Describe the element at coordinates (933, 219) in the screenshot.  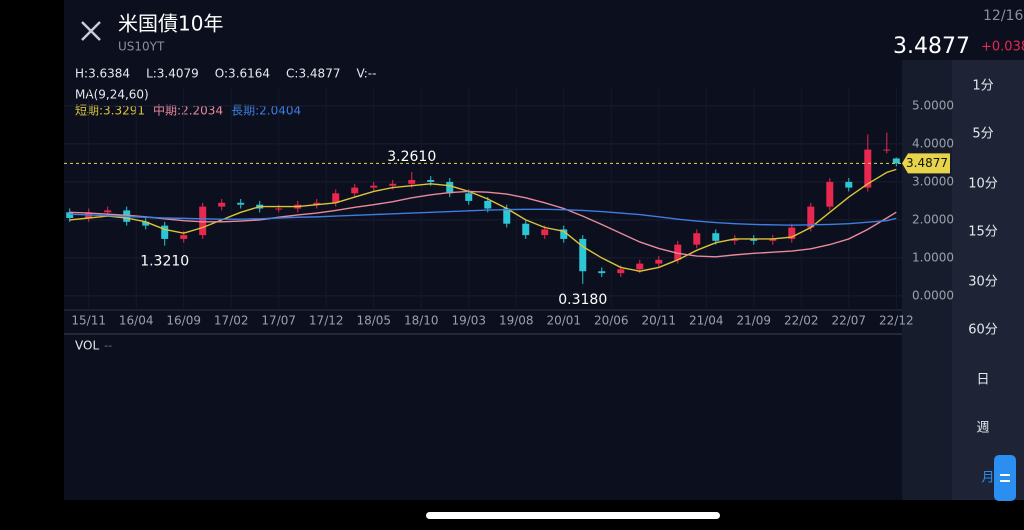
I see `y-tick-label: 2.0000` at that location.